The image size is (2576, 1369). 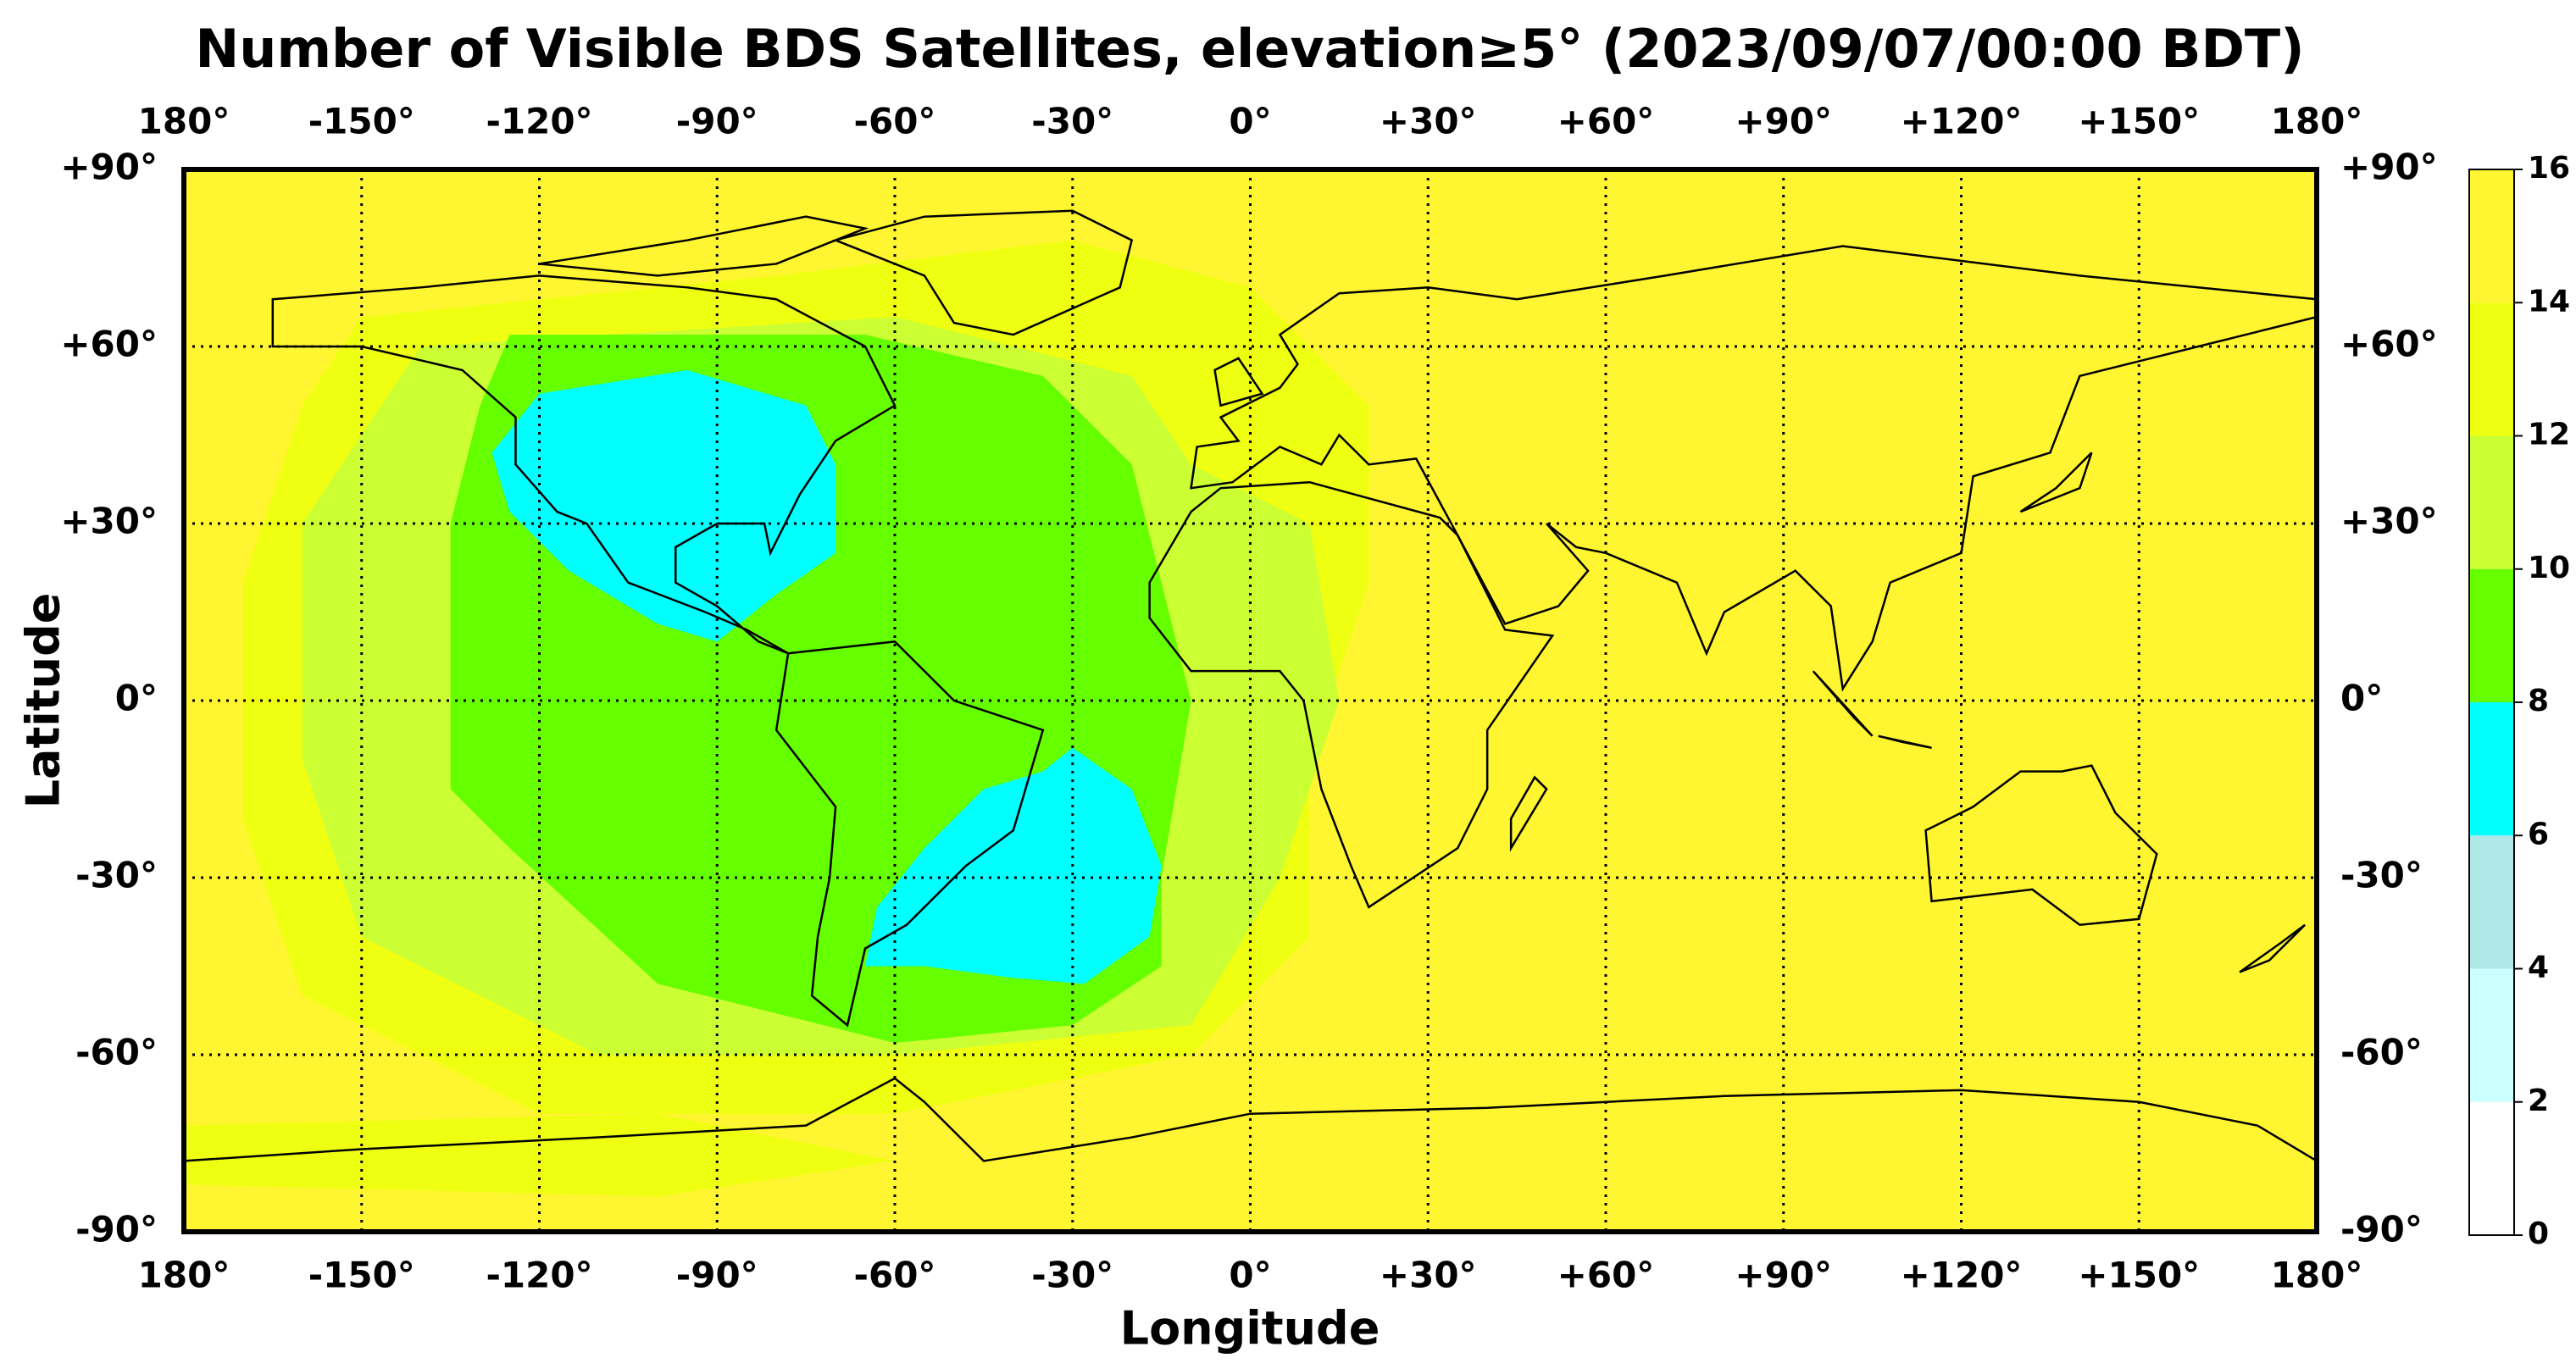 I want to click on colorbar: 0 2 4 6 8 10 12 14 16, so click(x=2519, y=701).